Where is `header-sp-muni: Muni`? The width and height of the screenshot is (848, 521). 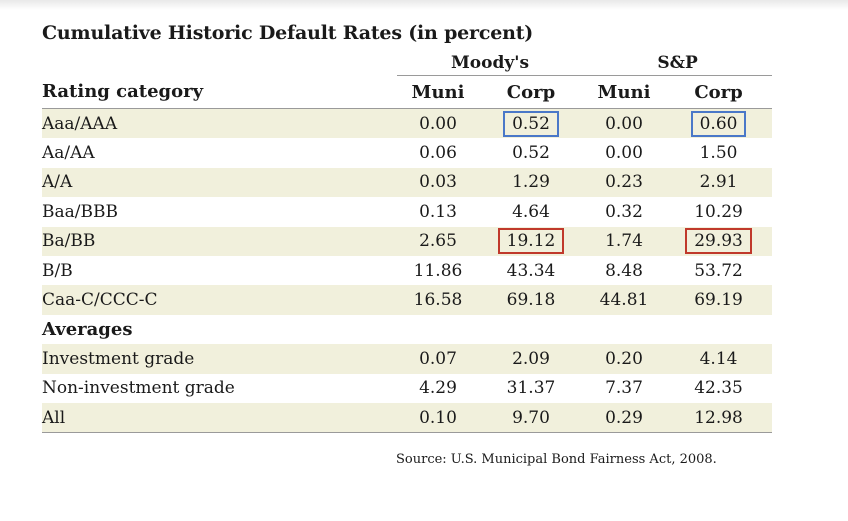 header-sp-muni: Muni is located at coordinates (624, 92).